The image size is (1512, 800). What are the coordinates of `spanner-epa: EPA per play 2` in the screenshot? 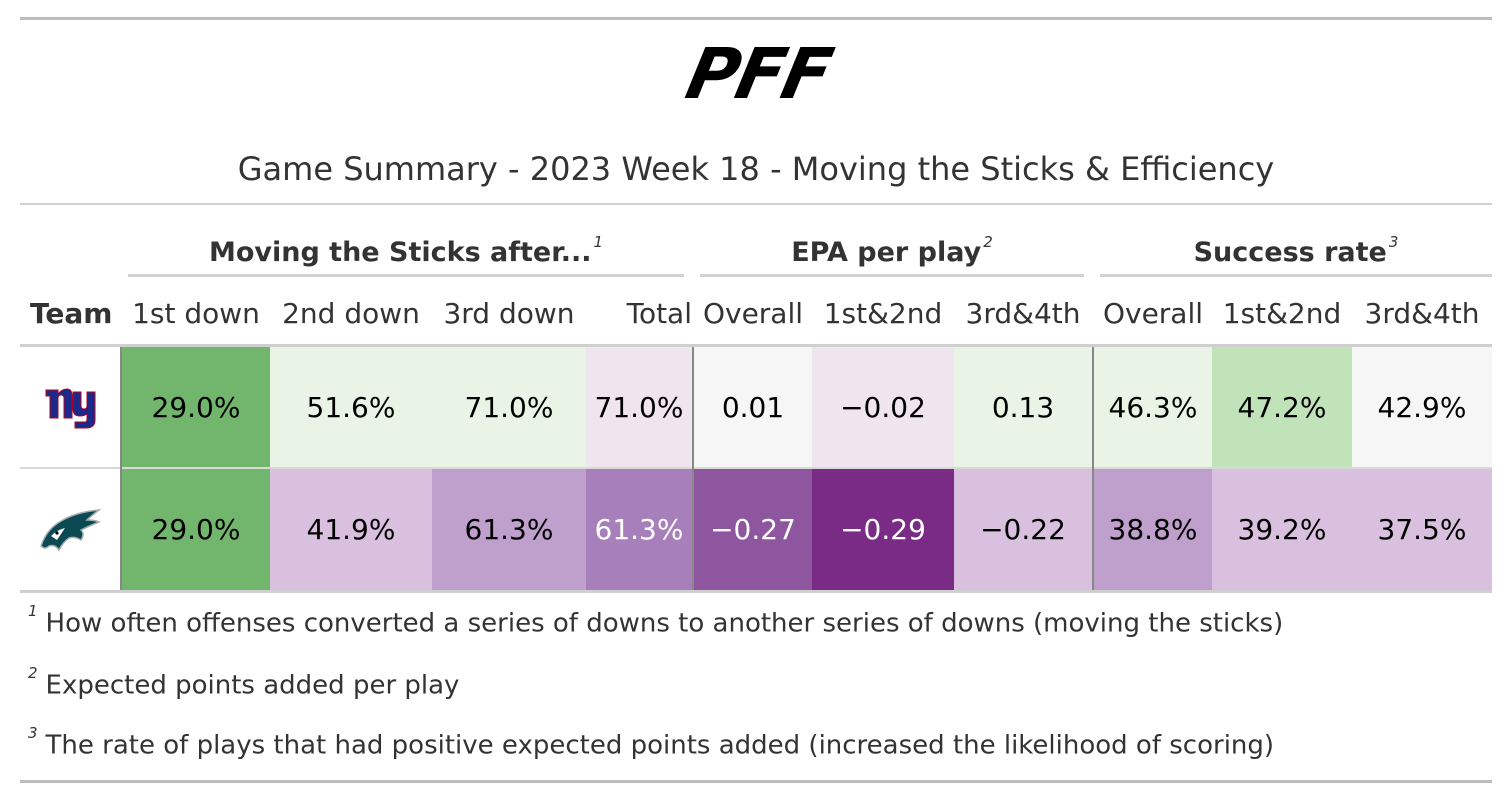 It's located at (892, 246).